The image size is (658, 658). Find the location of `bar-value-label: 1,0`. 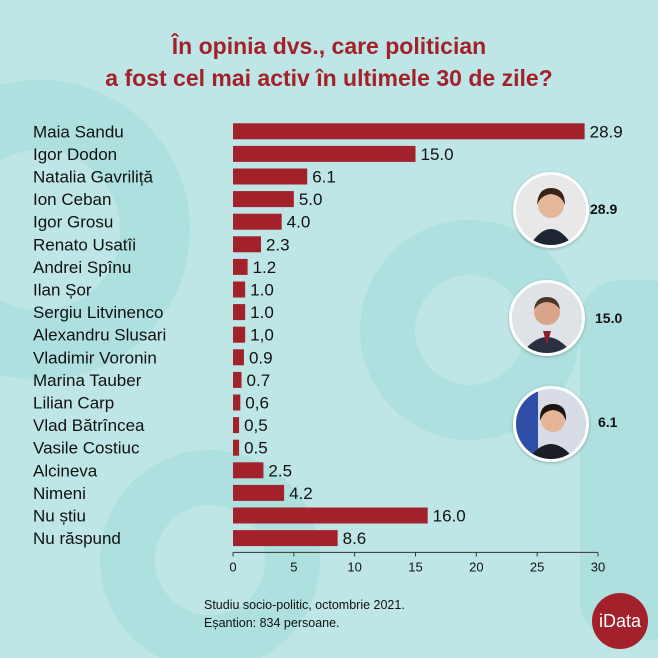

bar-value-label: 1,0 is located at coordinates (262, 335).